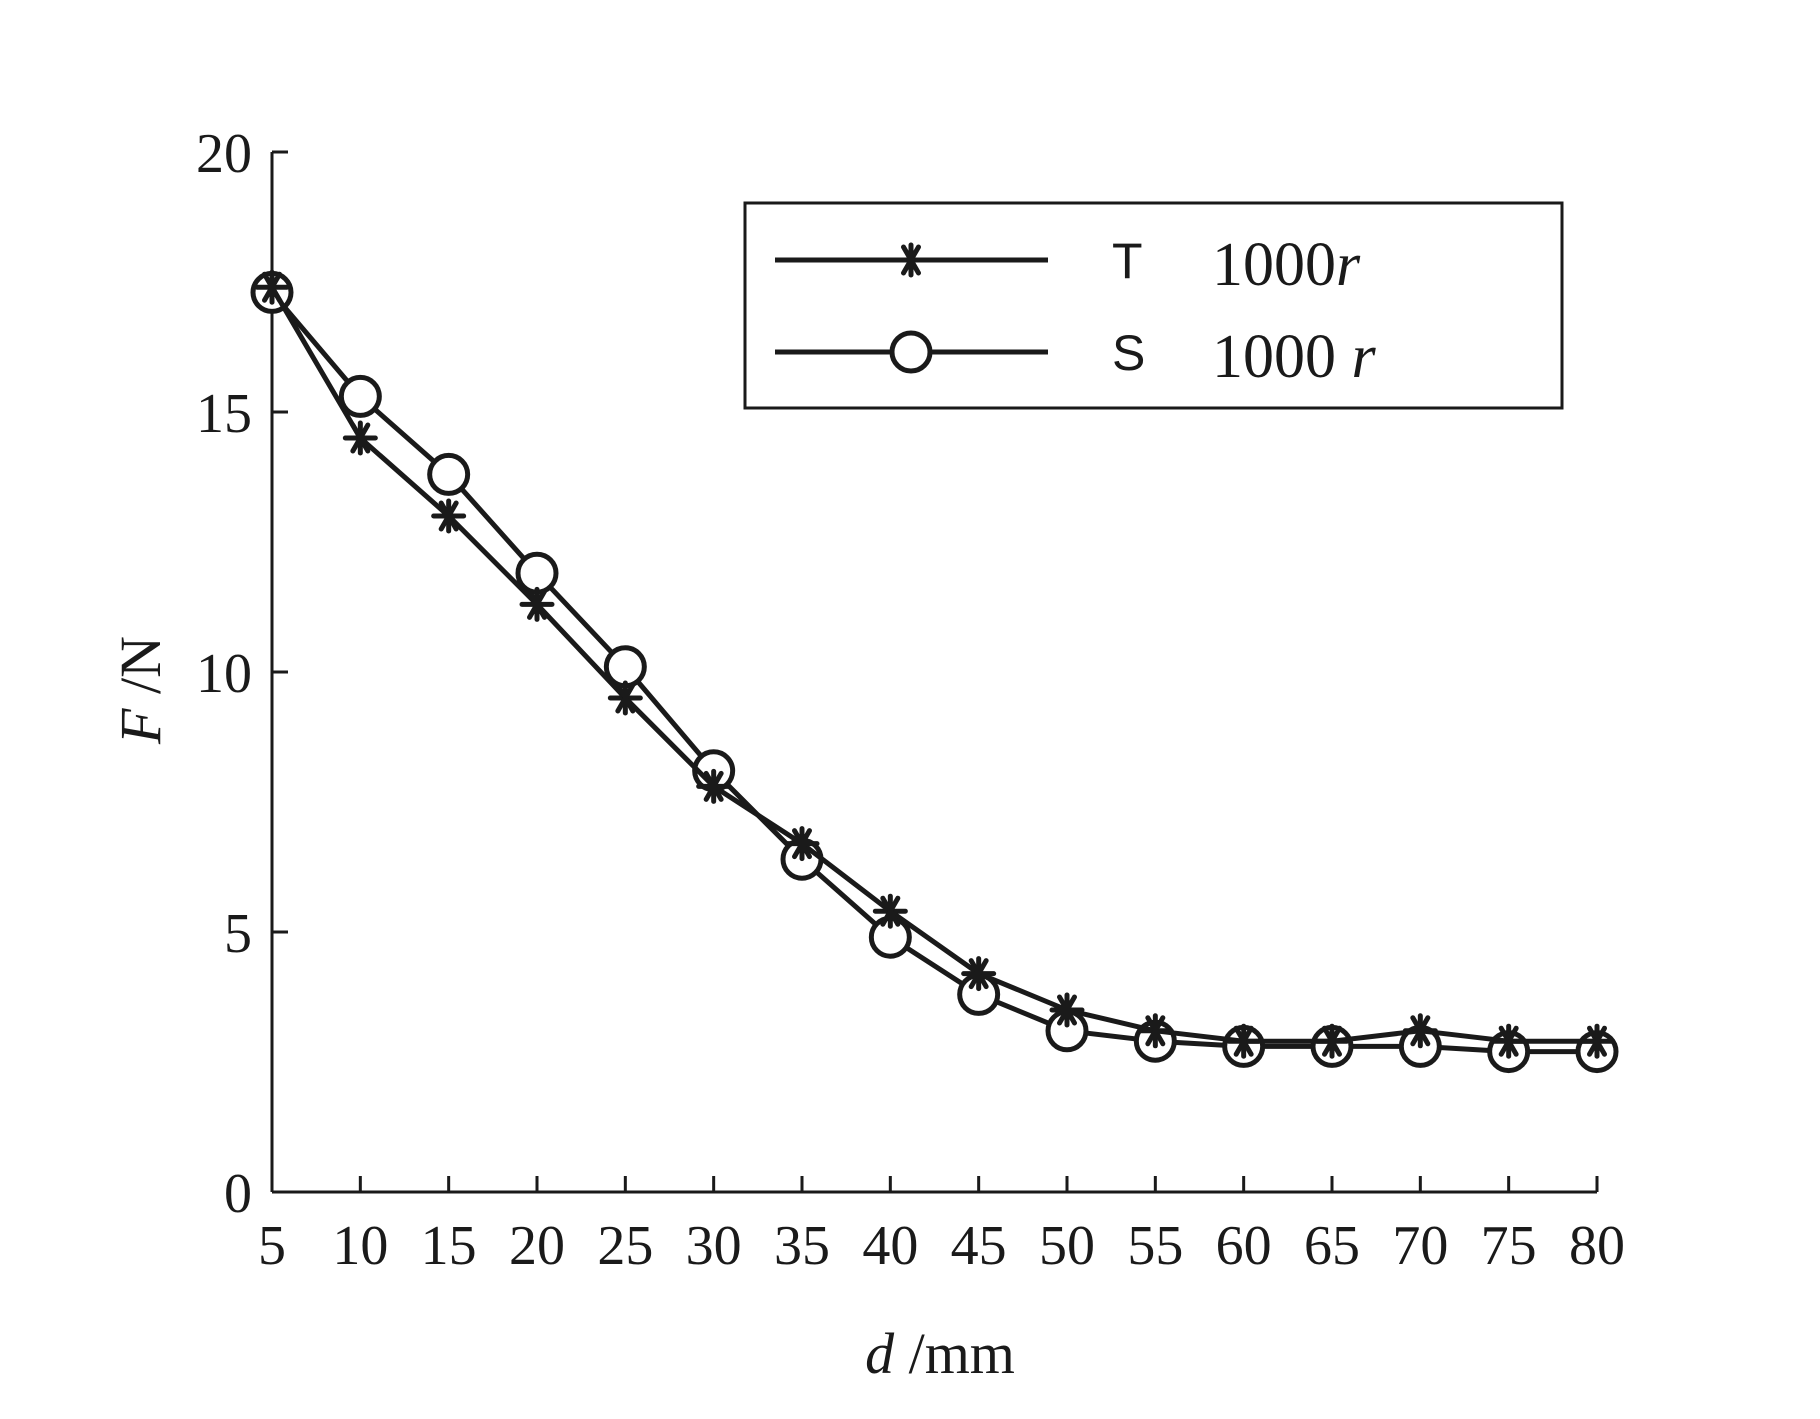  I want to click on legend-marker-S, so click(911, 352).